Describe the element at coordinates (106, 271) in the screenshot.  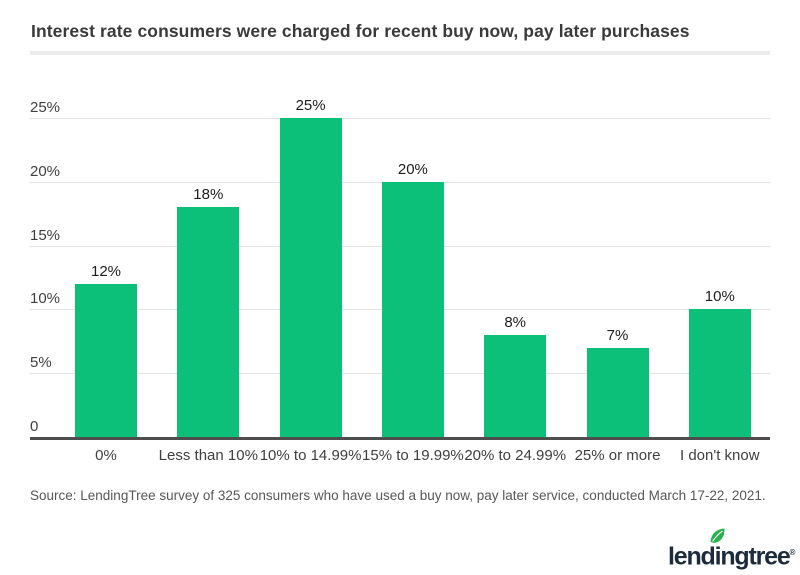
I see `bar-value-label: 12%` at that location.